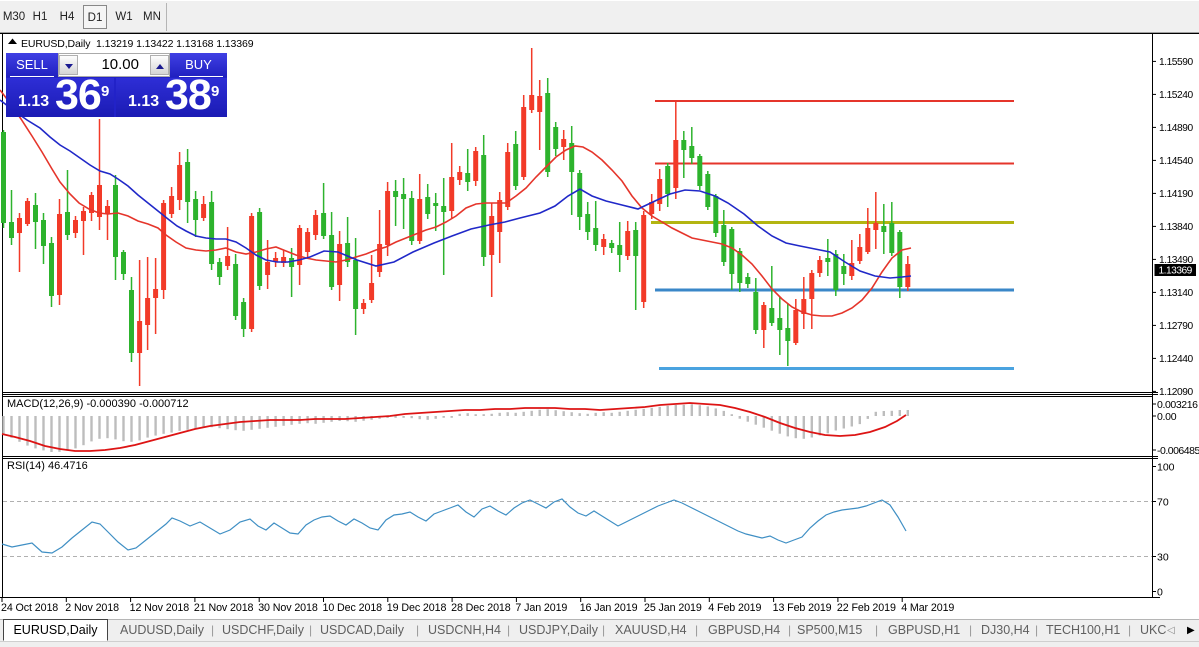  What do you see at coordinates (1160, 593) in the screenshot?
I see `svg-text: 0` at bounding box center [1160, 593].